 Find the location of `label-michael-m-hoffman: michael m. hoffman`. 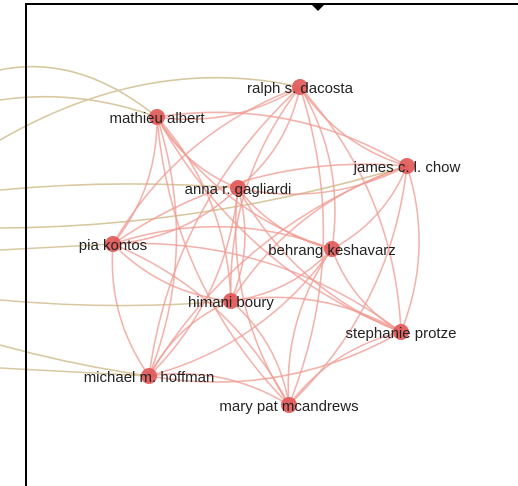

label-michael-m-hoffman: michael m. hoffman is located at coordinates (149, 377).